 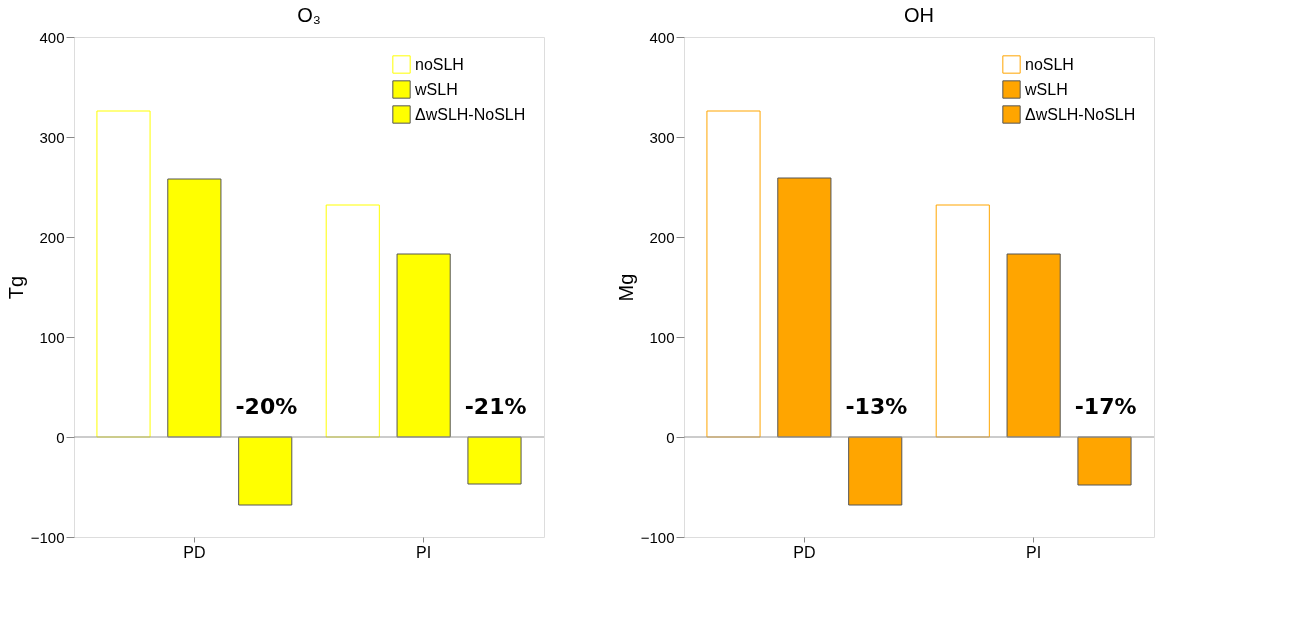 I want to click on chart-title: O₃, so click(x=309, y=15).